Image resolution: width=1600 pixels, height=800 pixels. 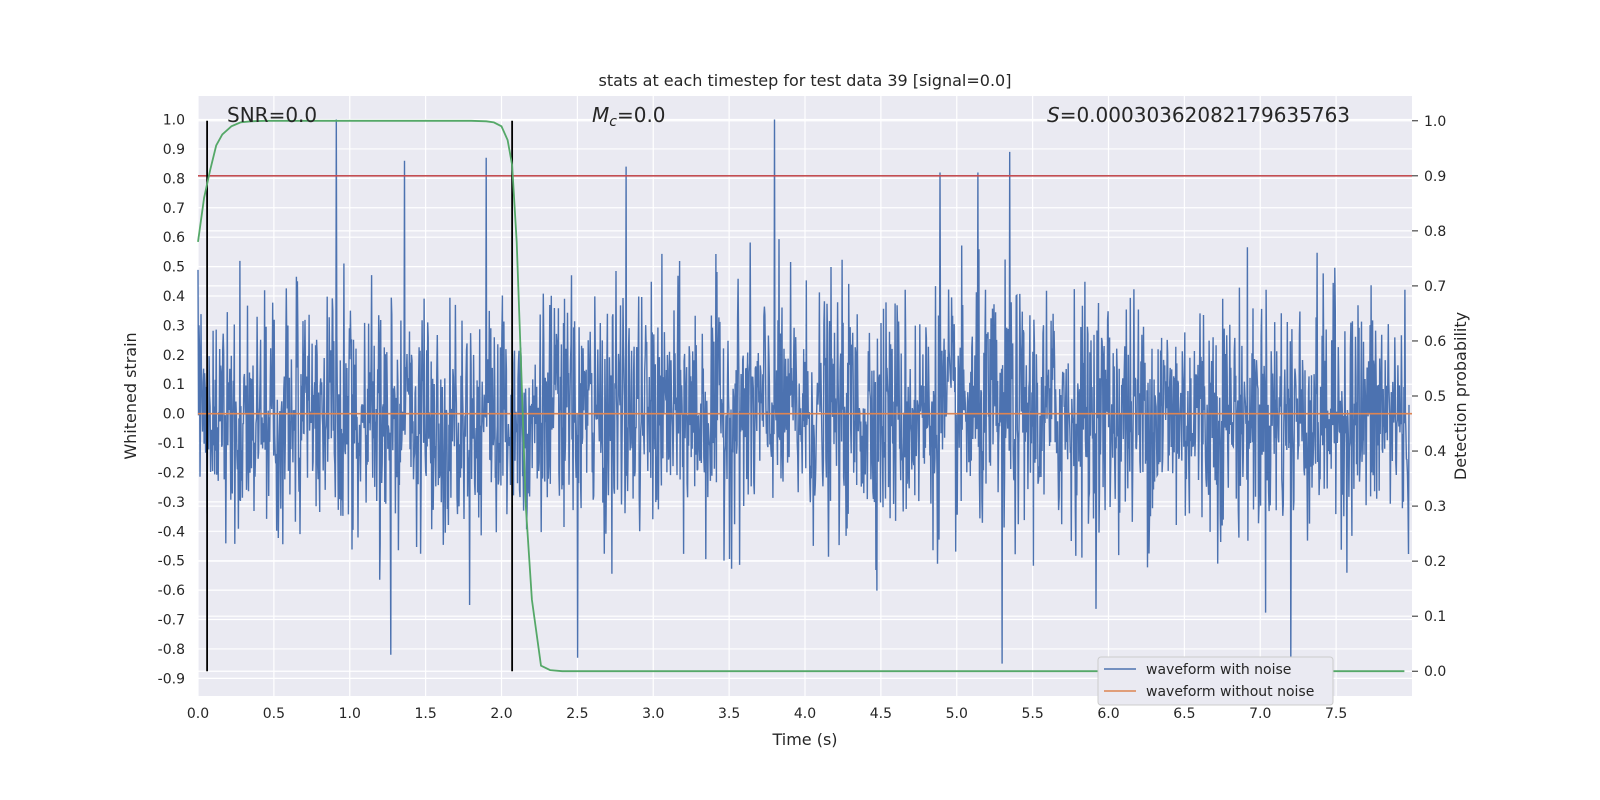 What do you see at coordinates (1184, 714) in the screenshot?
I see `x-tick-label: 6.5` at bounding box center [1184, 714].